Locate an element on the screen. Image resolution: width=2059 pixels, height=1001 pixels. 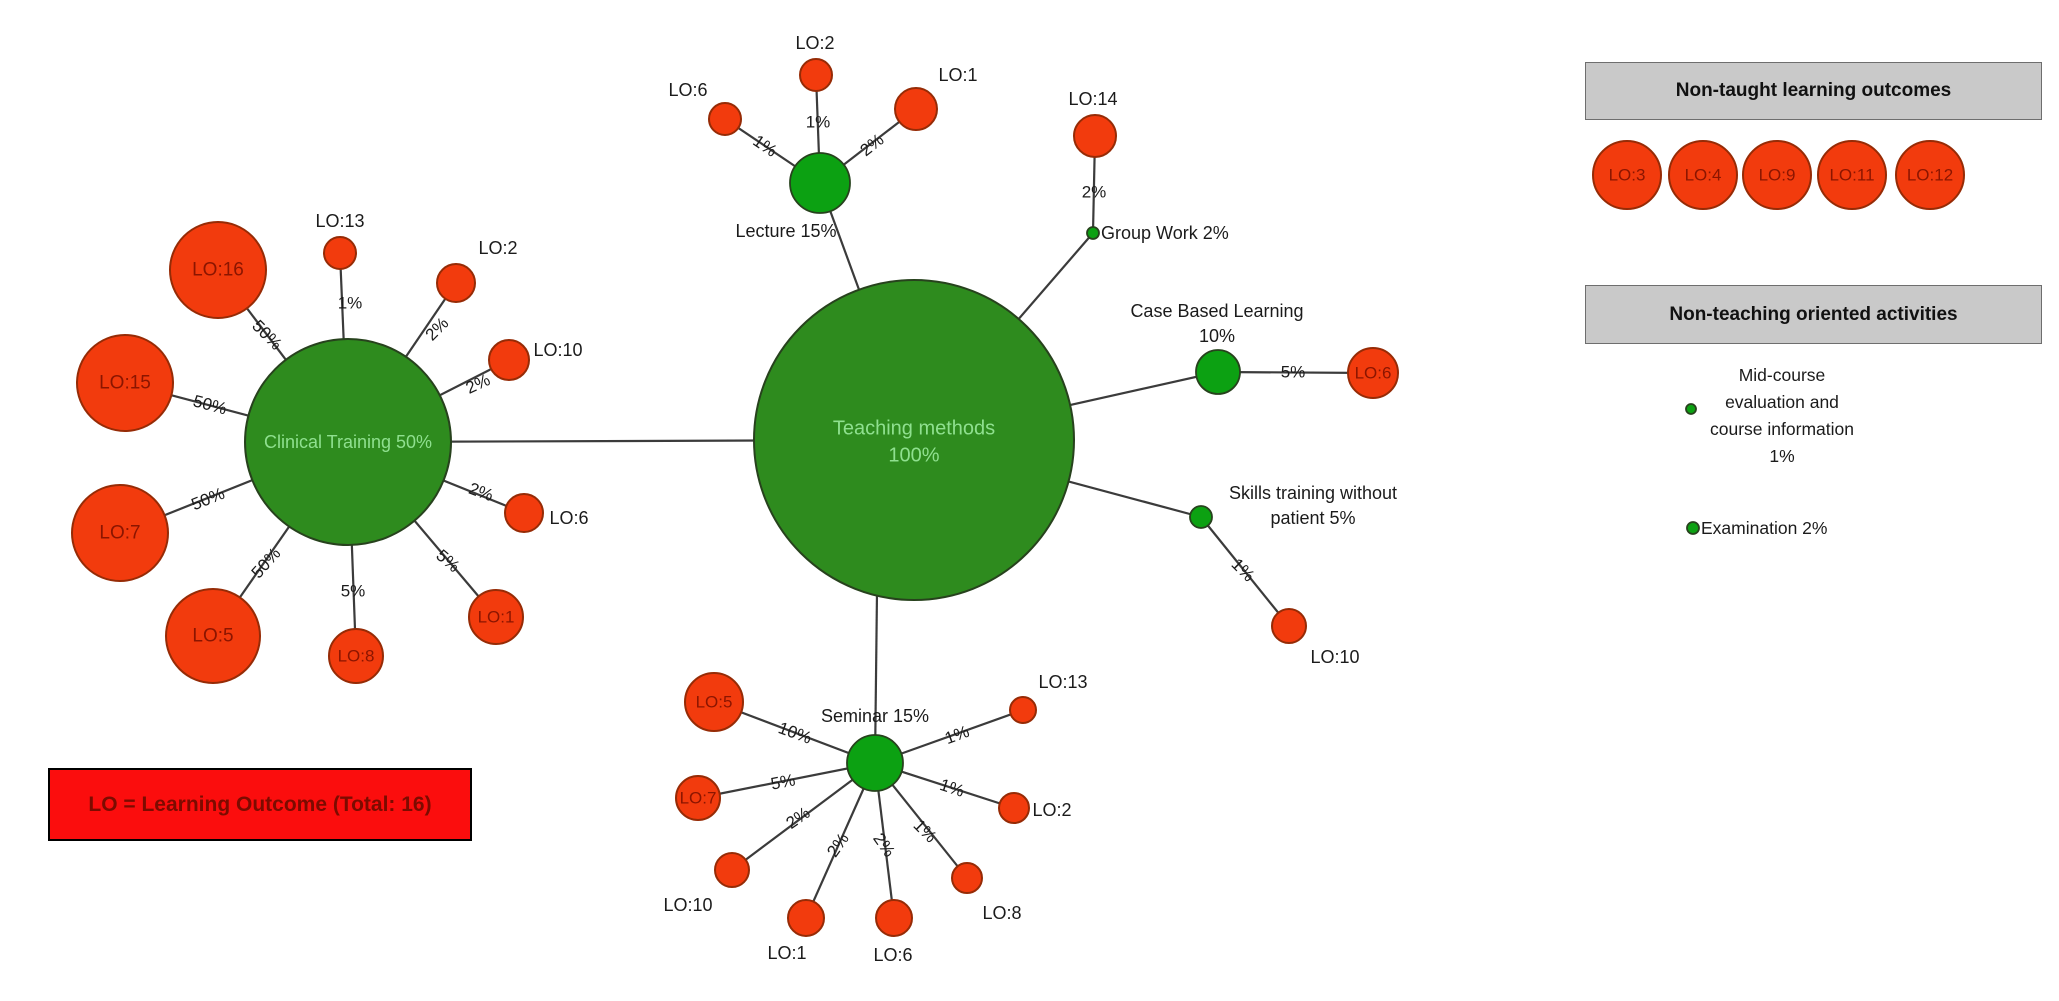
node-lo1-clinical is located at coordinates (496, 617).